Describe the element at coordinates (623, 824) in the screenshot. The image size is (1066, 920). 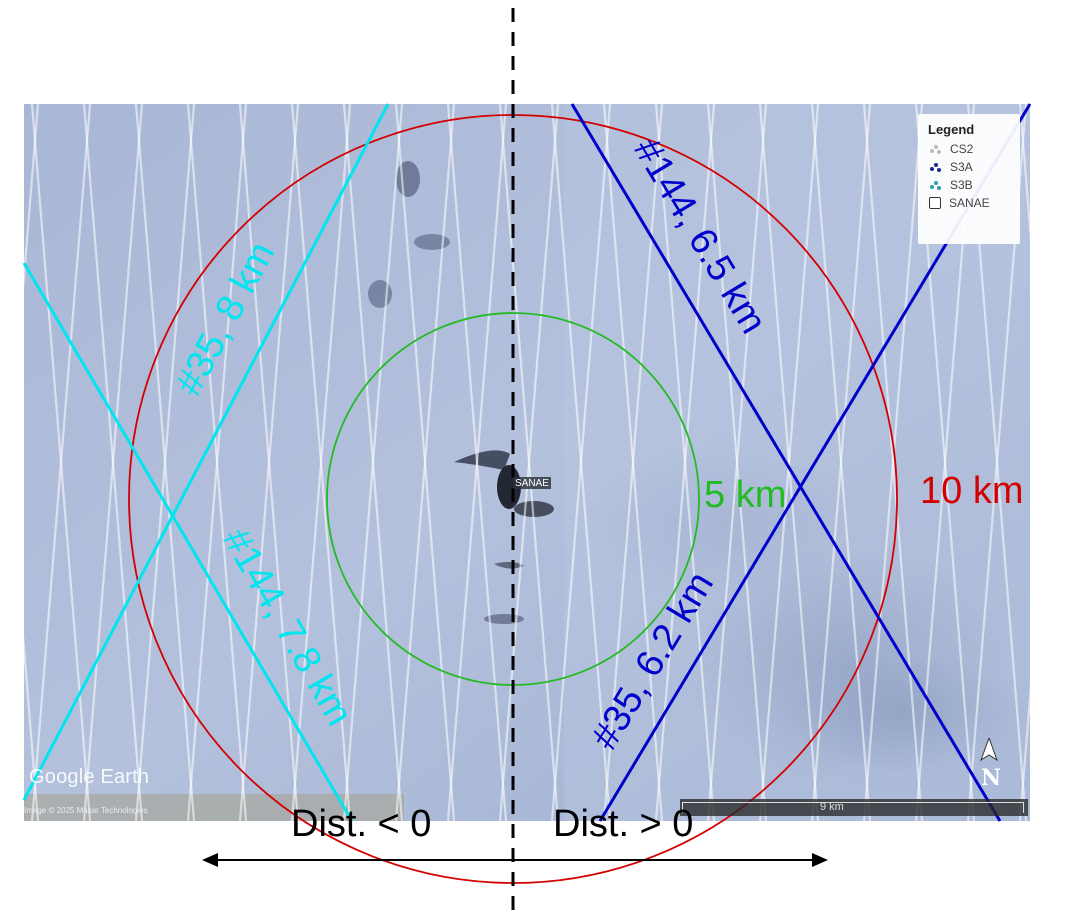
I see `distance-positive-label: Dist. > 0` at that location.